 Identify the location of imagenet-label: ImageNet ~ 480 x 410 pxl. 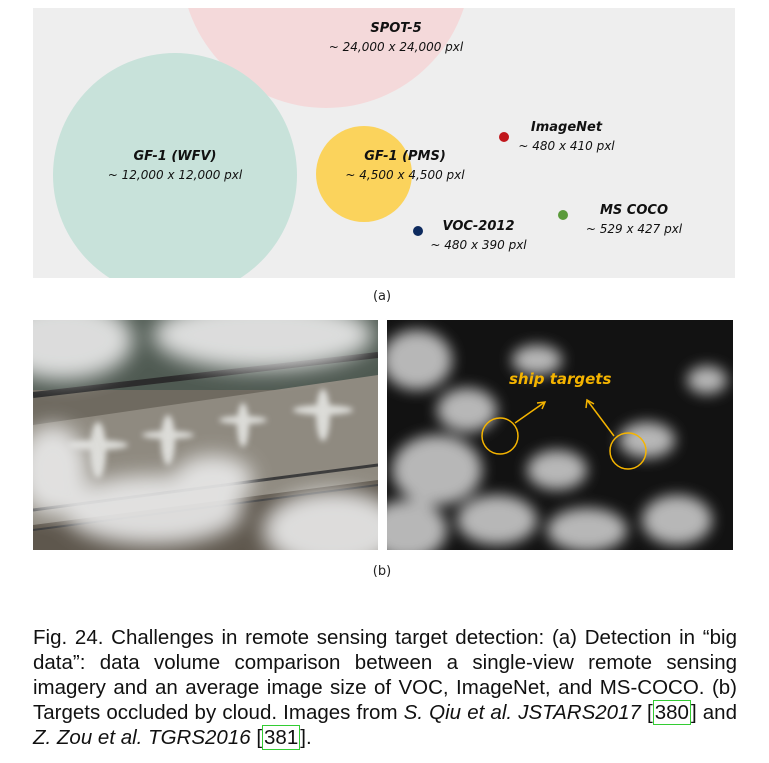
(566, 137).